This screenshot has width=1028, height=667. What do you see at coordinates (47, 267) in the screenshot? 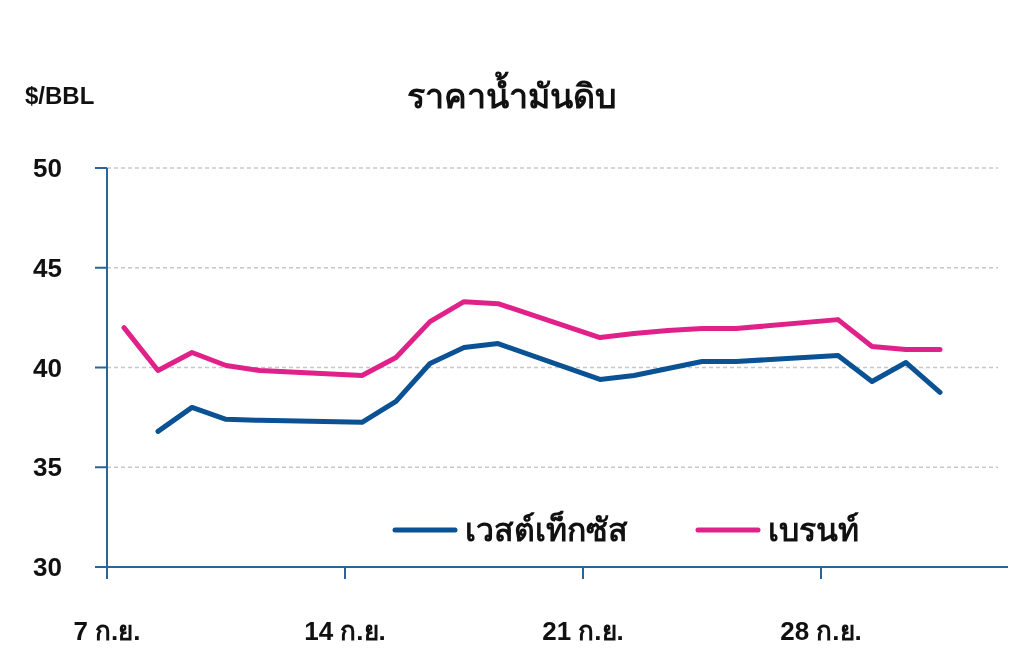
I see `y-tick-label: 45` at bounding box center [47, 267].